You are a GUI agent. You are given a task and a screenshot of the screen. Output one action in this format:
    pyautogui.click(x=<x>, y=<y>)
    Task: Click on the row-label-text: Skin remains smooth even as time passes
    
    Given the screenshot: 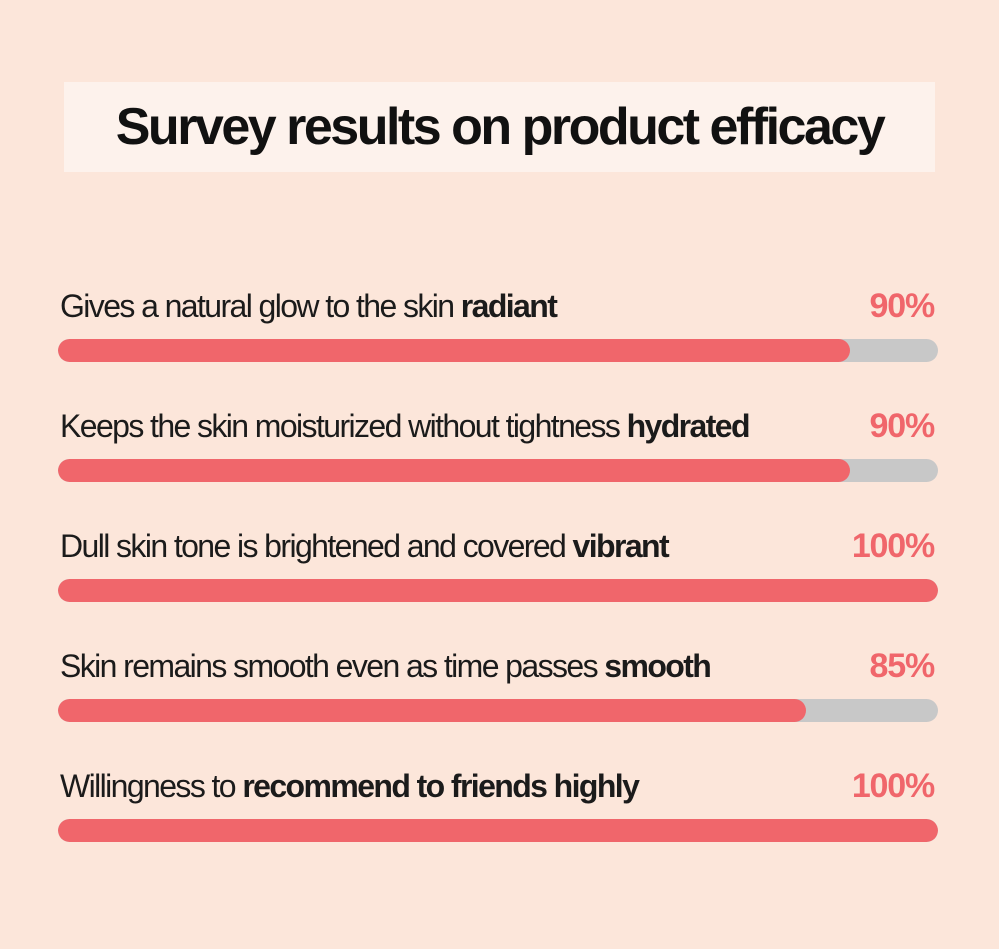 What is the action you would take?
    pyautogui.click(x=332, y=666)
    